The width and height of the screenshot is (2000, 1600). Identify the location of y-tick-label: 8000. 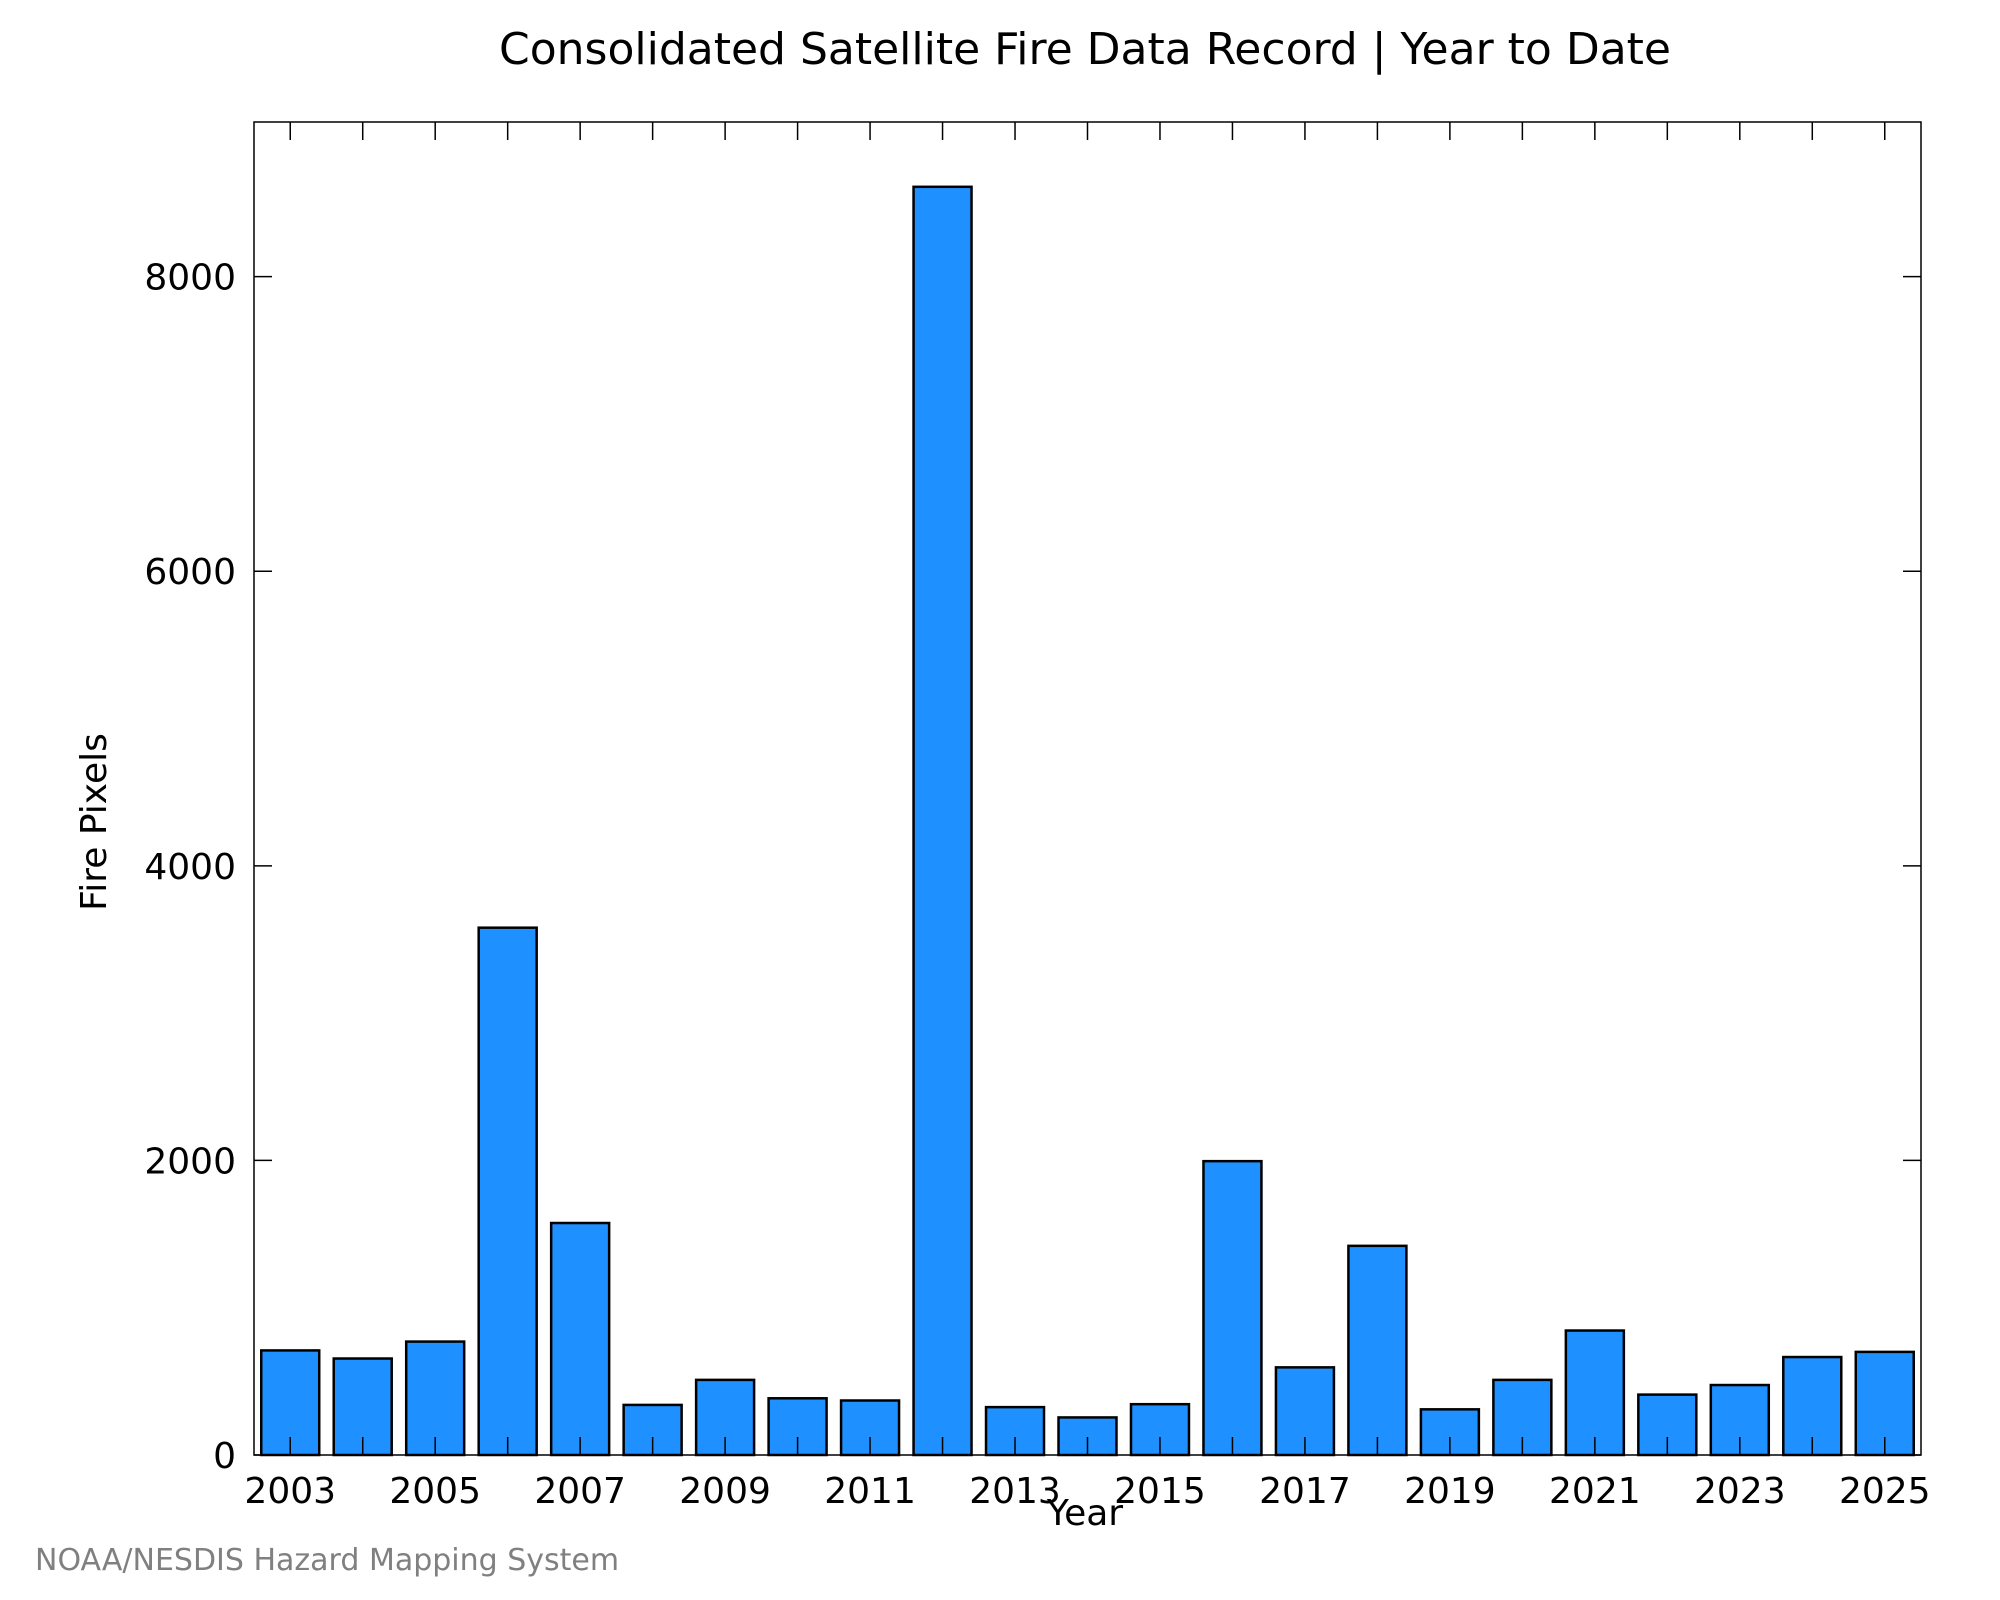
(190, 278).